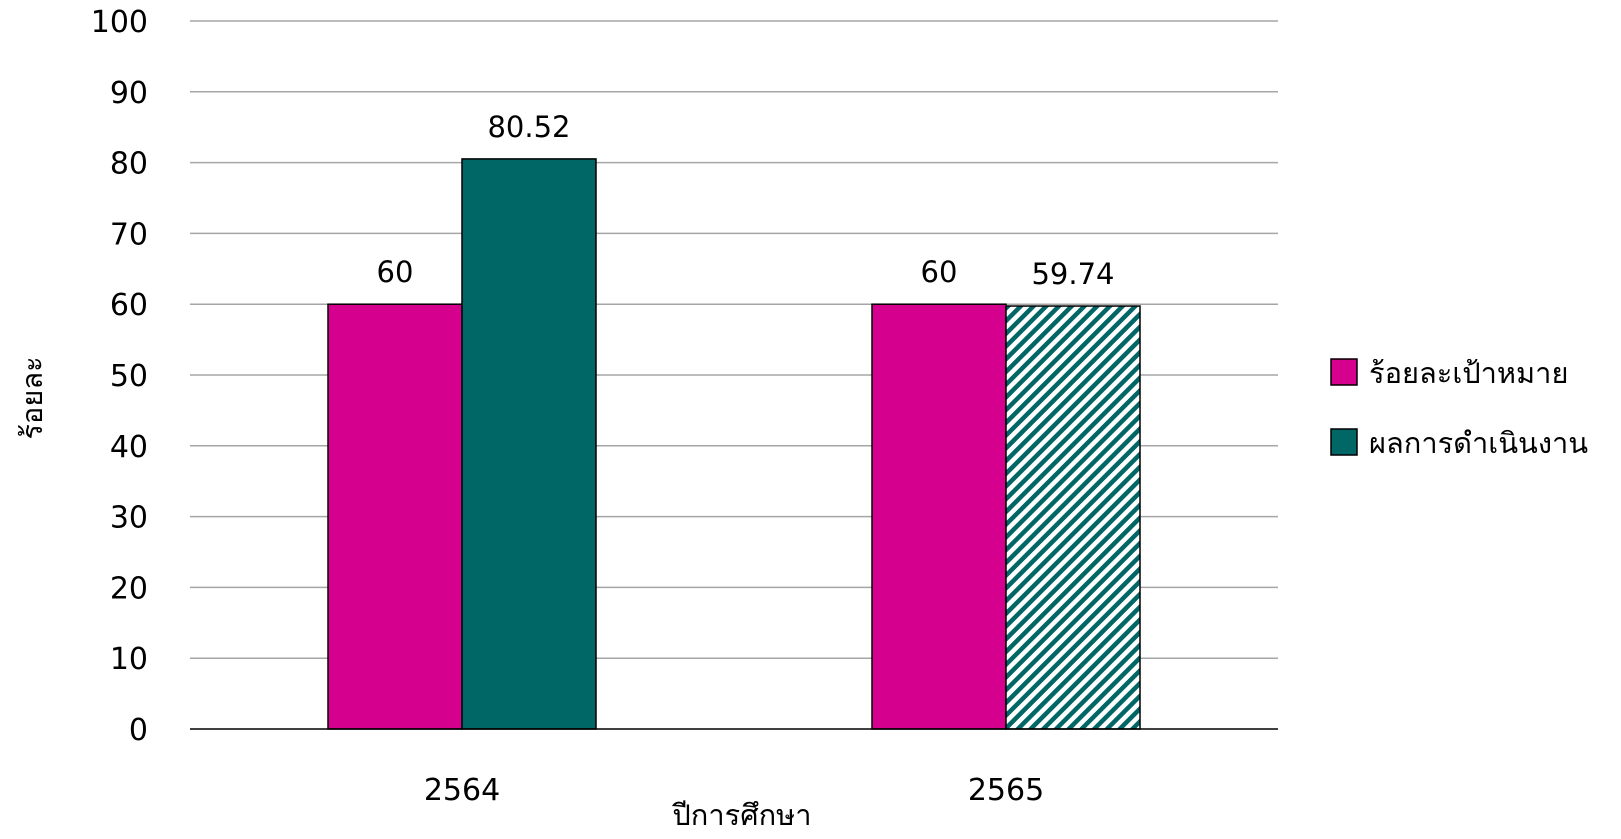 The image size is (1621, 839). What do you see at coordinates (129, 305) in the screenshot?
I see `y-tick-label: 60` at bounding box center [129, 305].